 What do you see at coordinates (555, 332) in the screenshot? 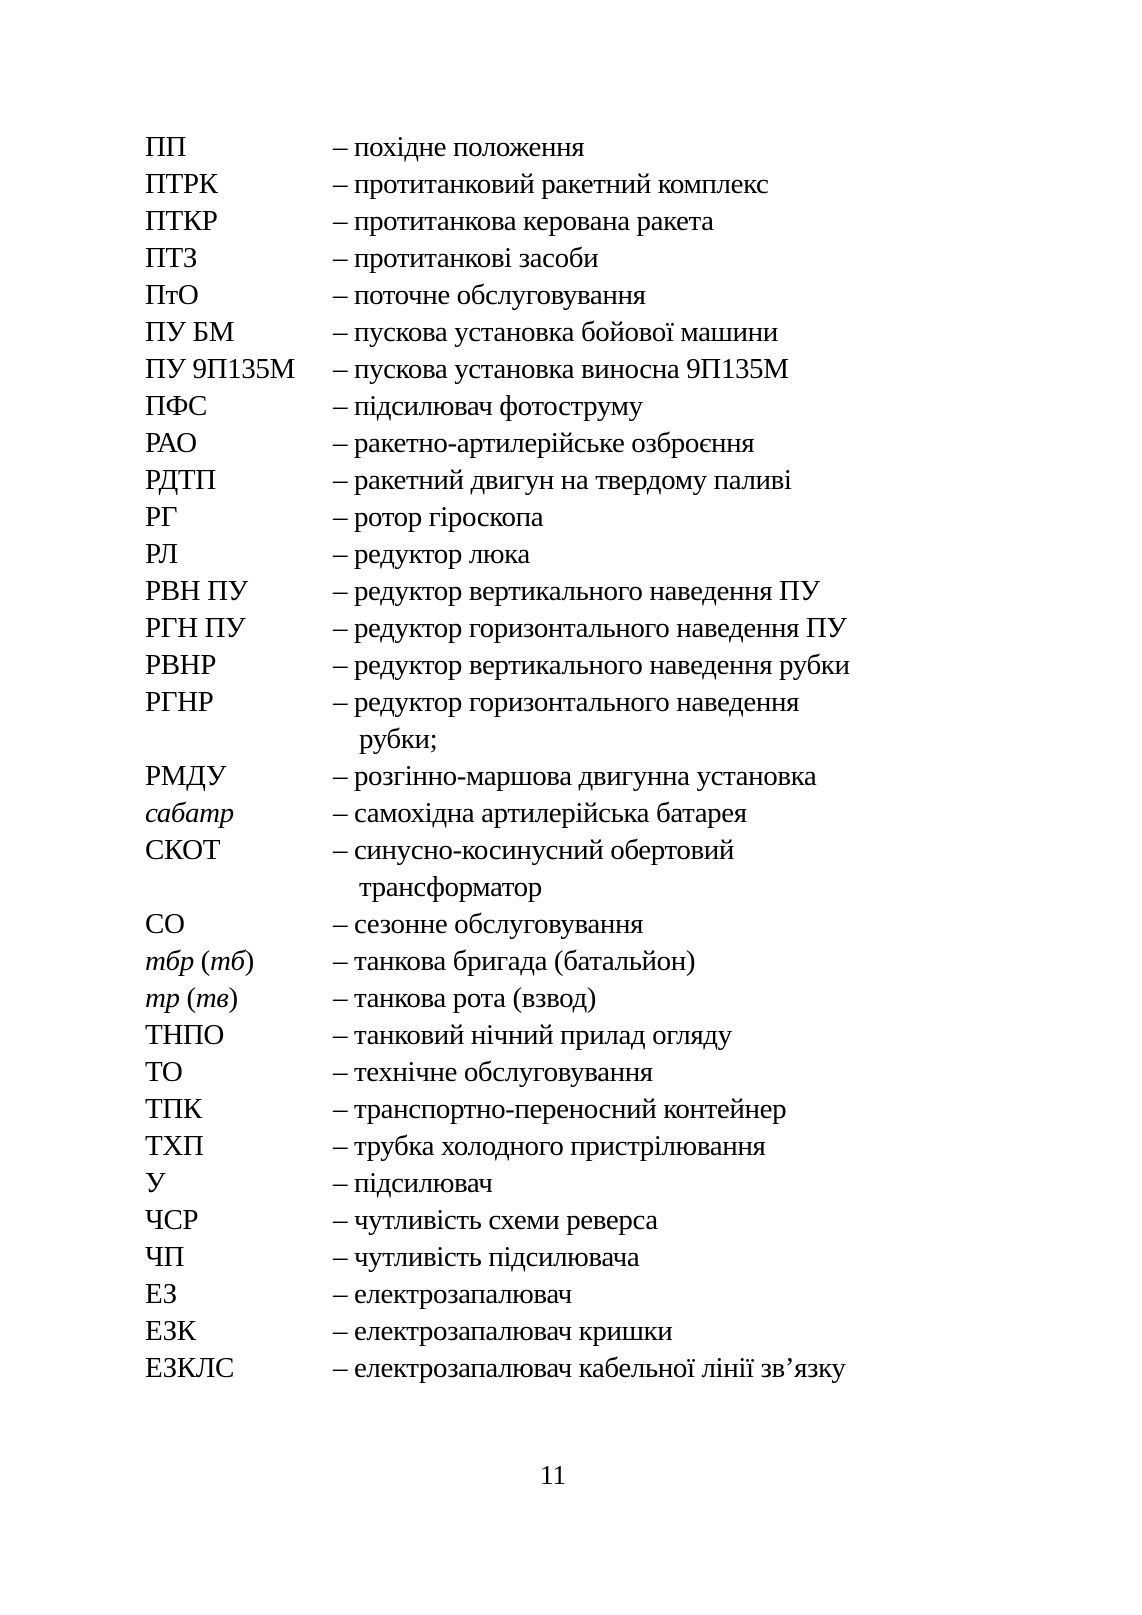
I see `abbreviation-definition: – пускова установка бойової машини` at bounding box center [555, 332].